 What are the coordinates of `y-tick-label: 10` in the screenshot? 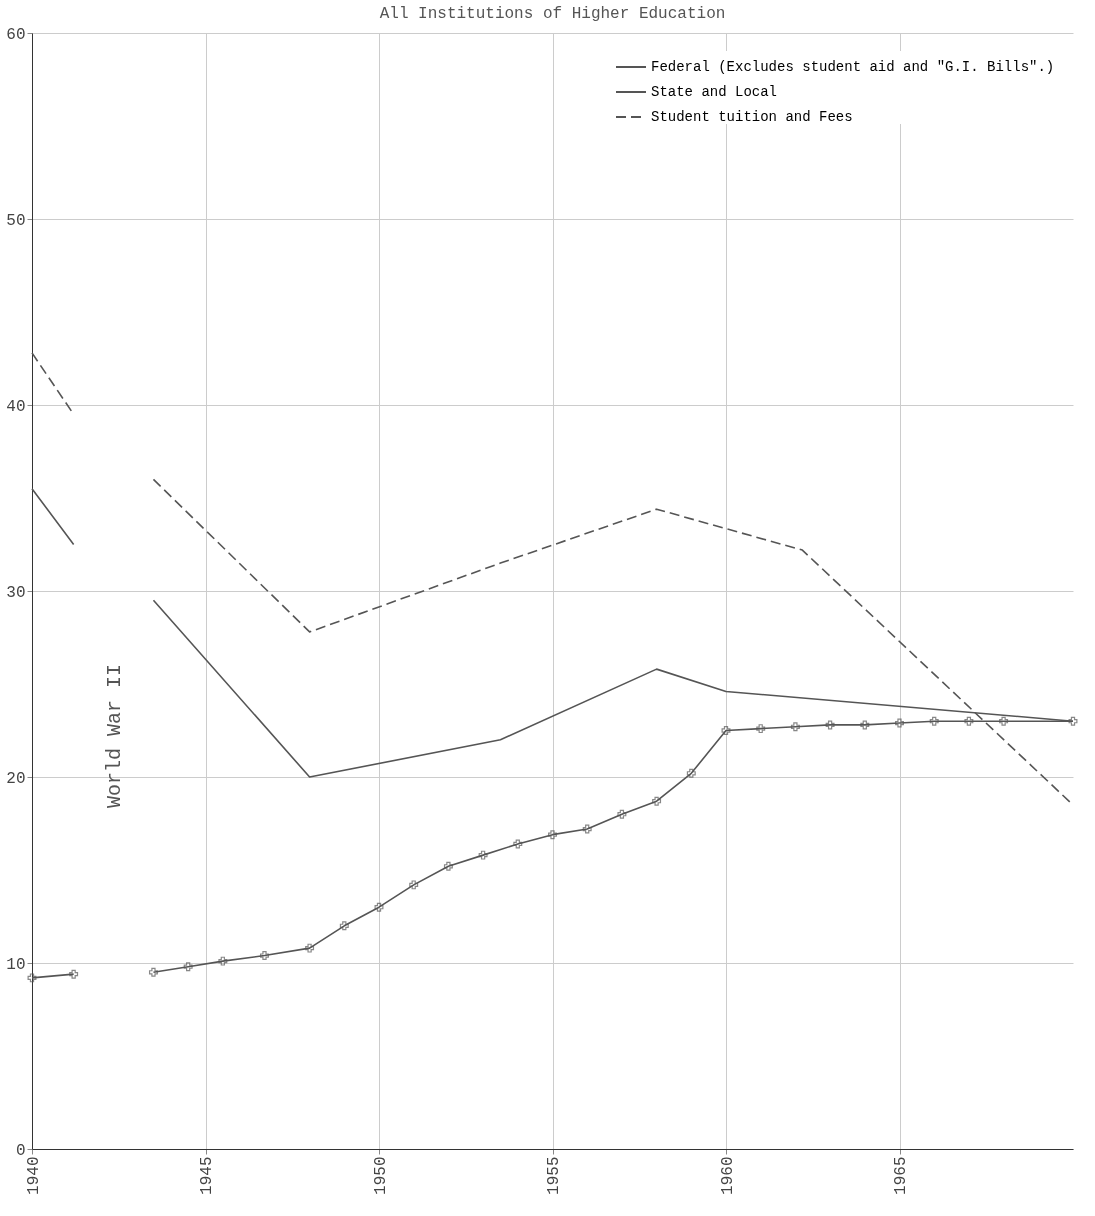 It's located at (16, 964).